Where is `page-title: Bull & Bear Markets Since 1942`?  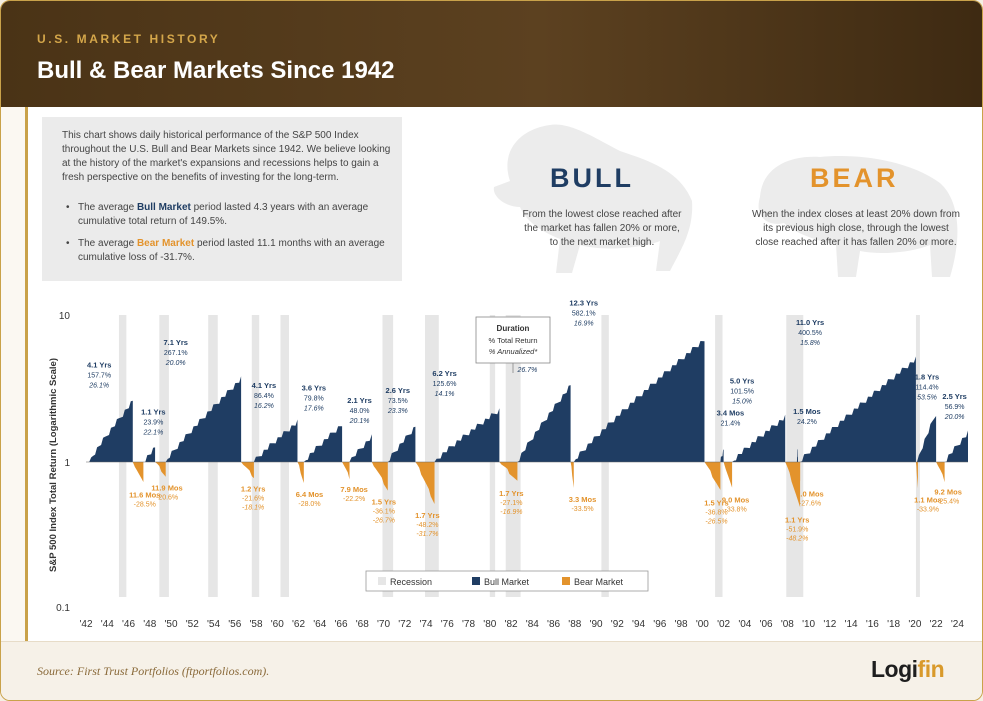 page-title: Bull & Bear Markets Since 1942 is located at coordinates (216, 70).